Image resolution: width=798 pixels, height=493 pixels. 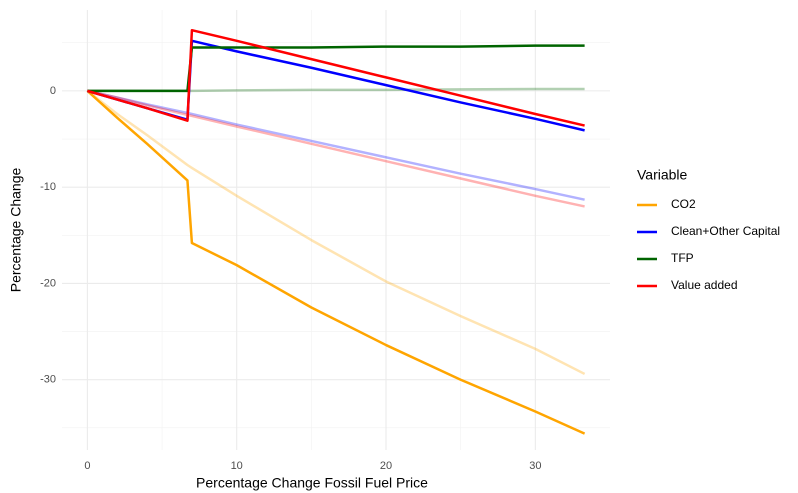 What do you see at coordinates (87, 466) in the screenshot?
I see `x-tick-label: 0` at bounding box center [87, 466].